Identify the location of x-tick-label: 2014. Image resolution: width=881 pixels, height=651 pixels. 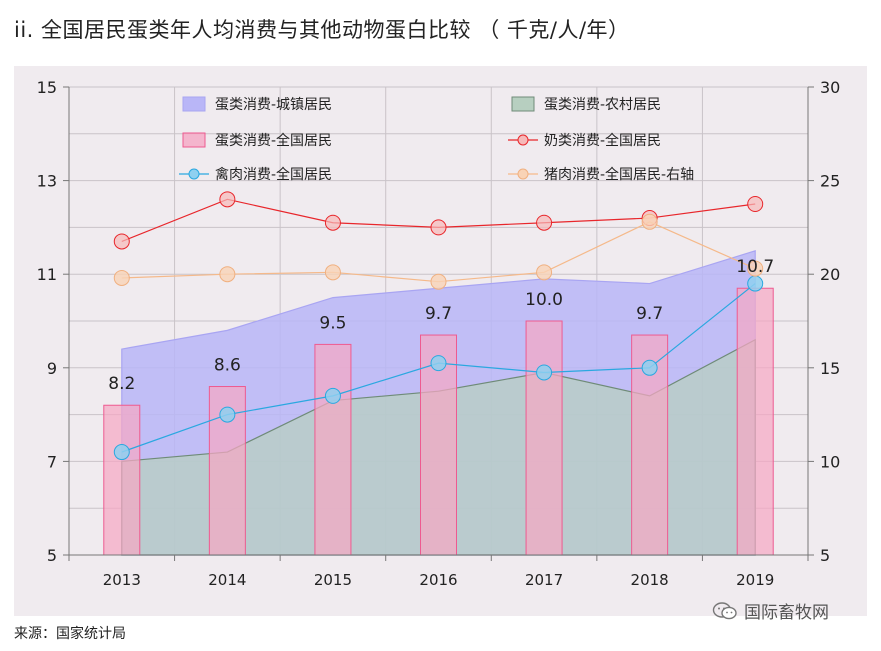
(227, 580).